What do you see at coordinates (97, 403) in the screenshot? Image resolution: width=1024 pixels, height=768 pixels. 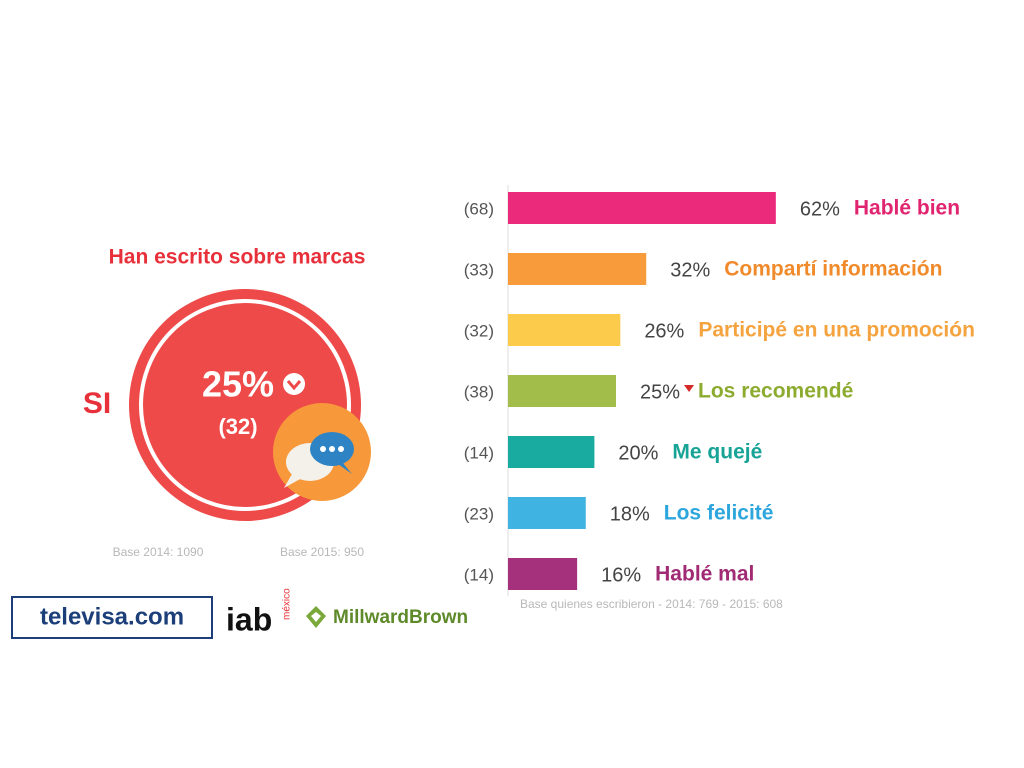 I see `summary-label: SI` at bounding box center [97, 403].